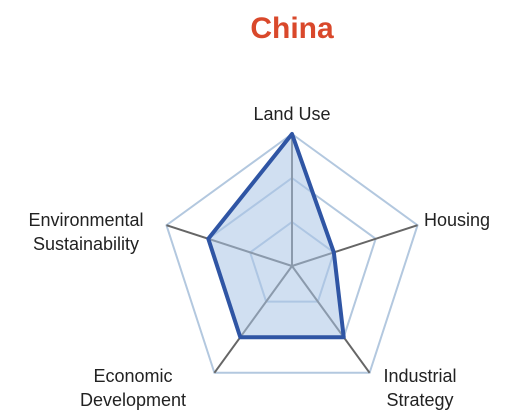 The image size is (507, 413). Describe the element at coordinates (457, 220) in the screenshot. I see `axis-label-2: Housing` at that location.